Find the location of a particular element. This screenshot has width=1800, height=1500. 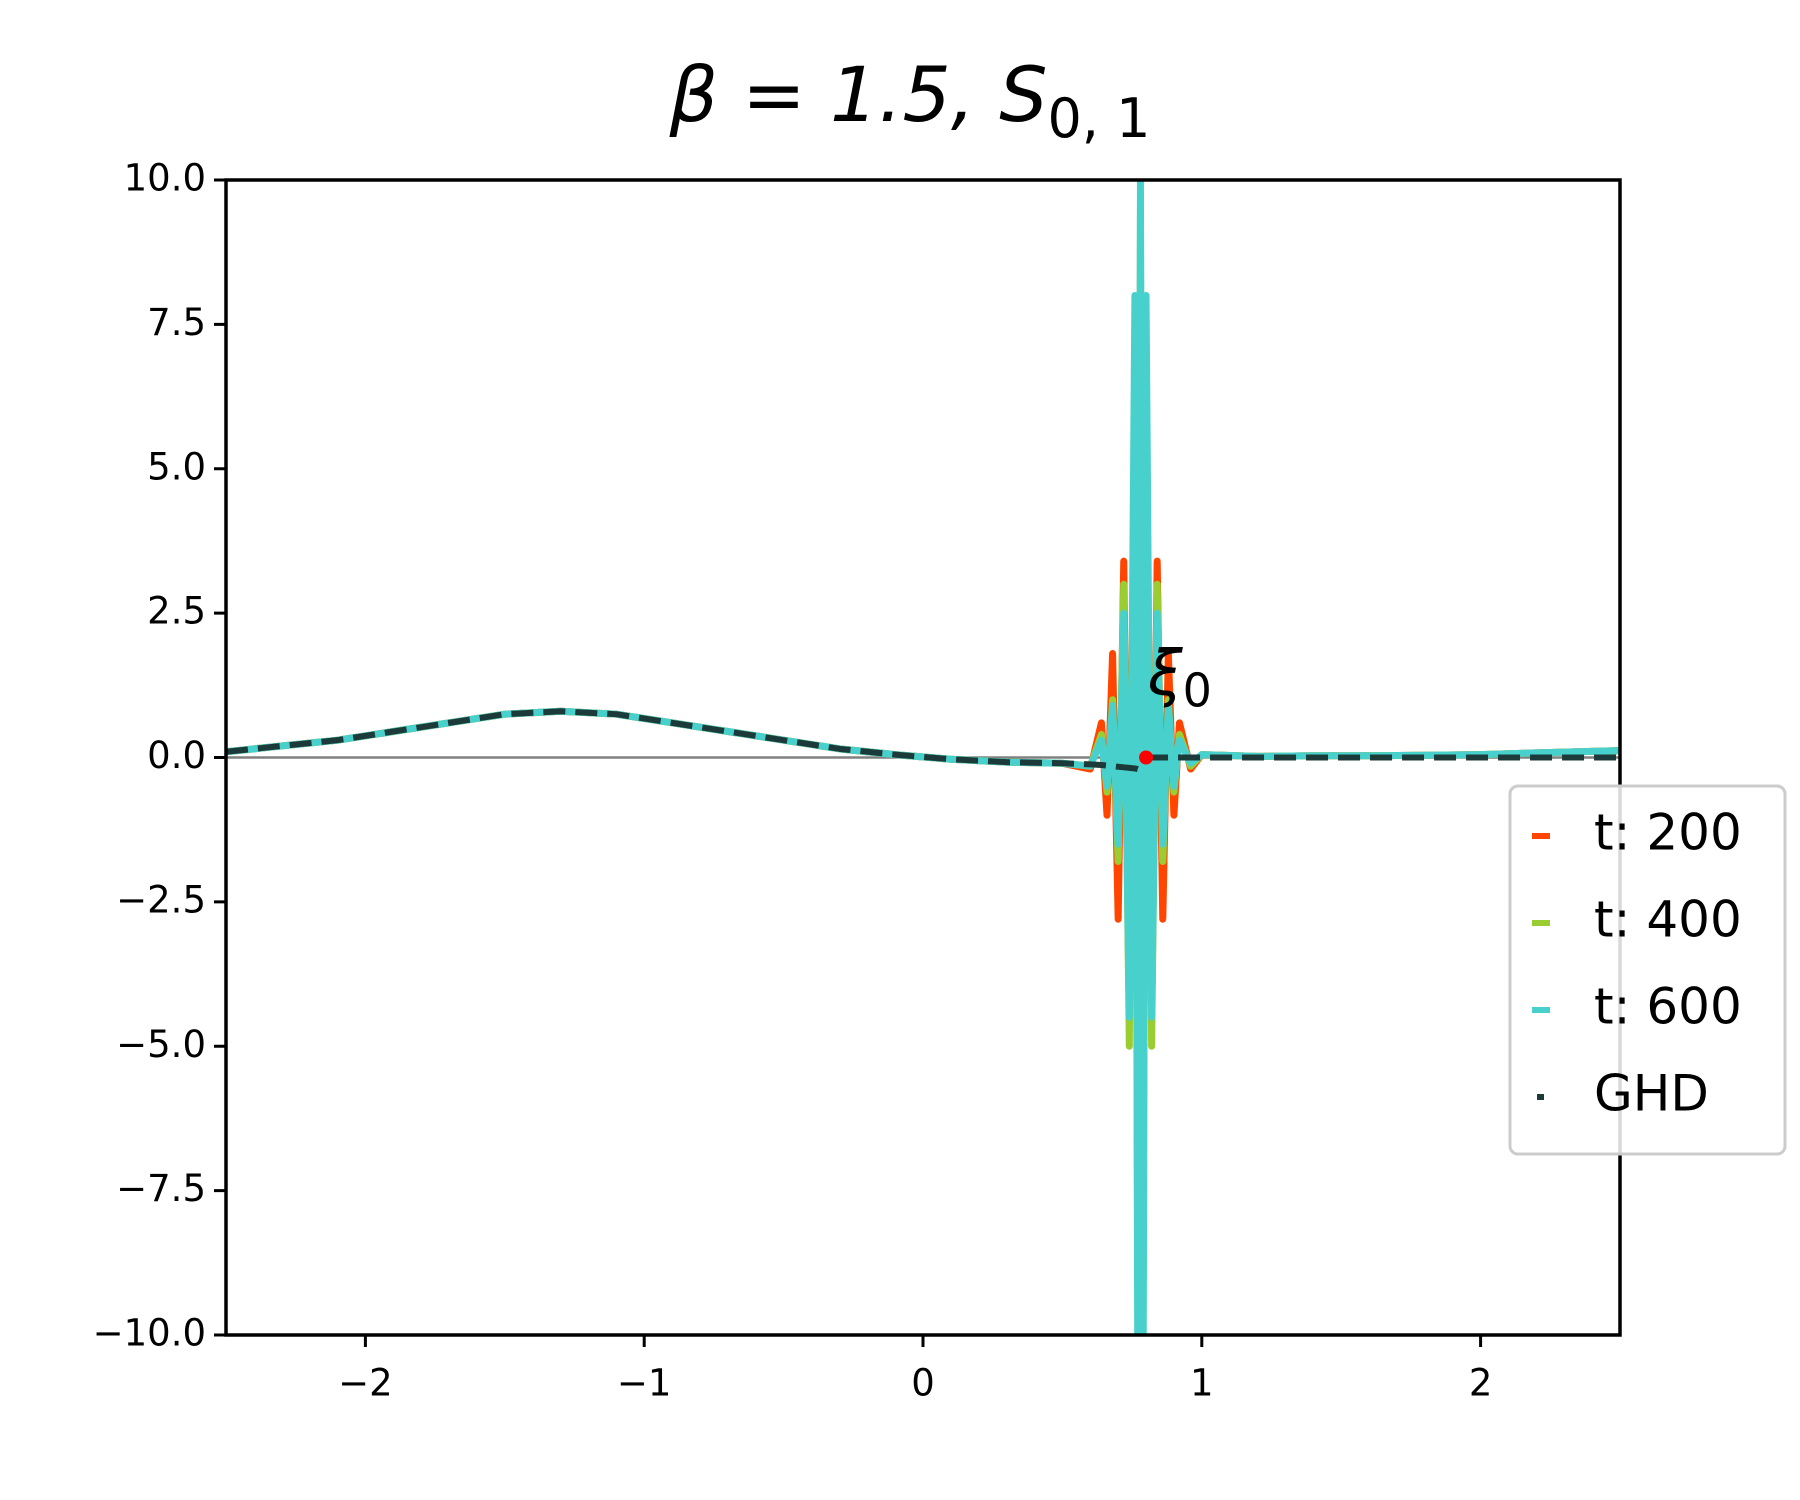

y-tick-label: −7.5 is located at coordinates (161, 1188).